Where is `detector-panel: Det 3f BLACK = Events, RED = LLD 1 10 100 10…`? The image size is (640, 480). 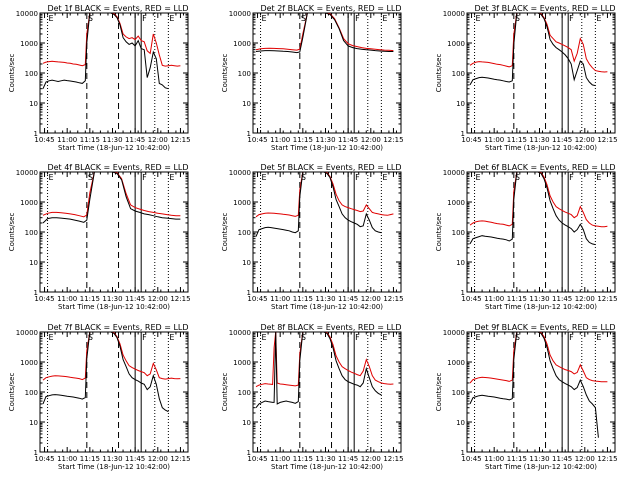
detector-panel: Det 3f BLACK = Events, RED = LLD 1 10 100 10… is located at coordinates (526, 78).